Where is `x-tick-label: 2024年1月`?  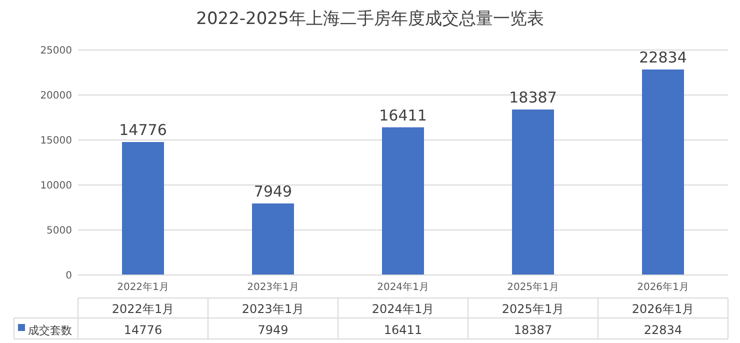 x-tick-label: 2024年1月 is located at coordinates (403, 287).